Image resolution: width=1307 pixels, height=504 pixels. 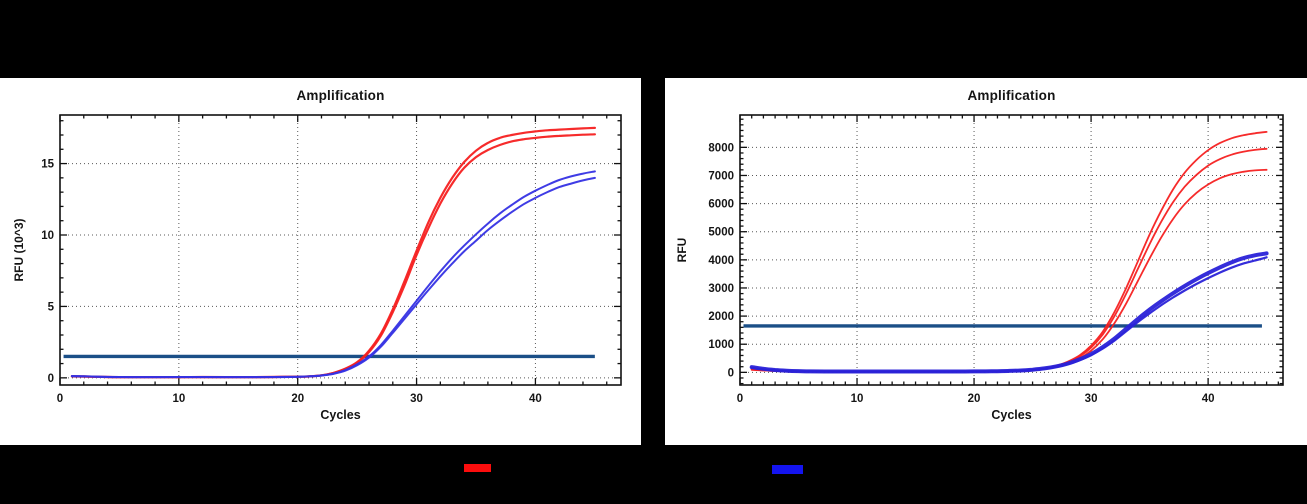 I want to click on svg-text: 3000, so click(x=721, y=289).